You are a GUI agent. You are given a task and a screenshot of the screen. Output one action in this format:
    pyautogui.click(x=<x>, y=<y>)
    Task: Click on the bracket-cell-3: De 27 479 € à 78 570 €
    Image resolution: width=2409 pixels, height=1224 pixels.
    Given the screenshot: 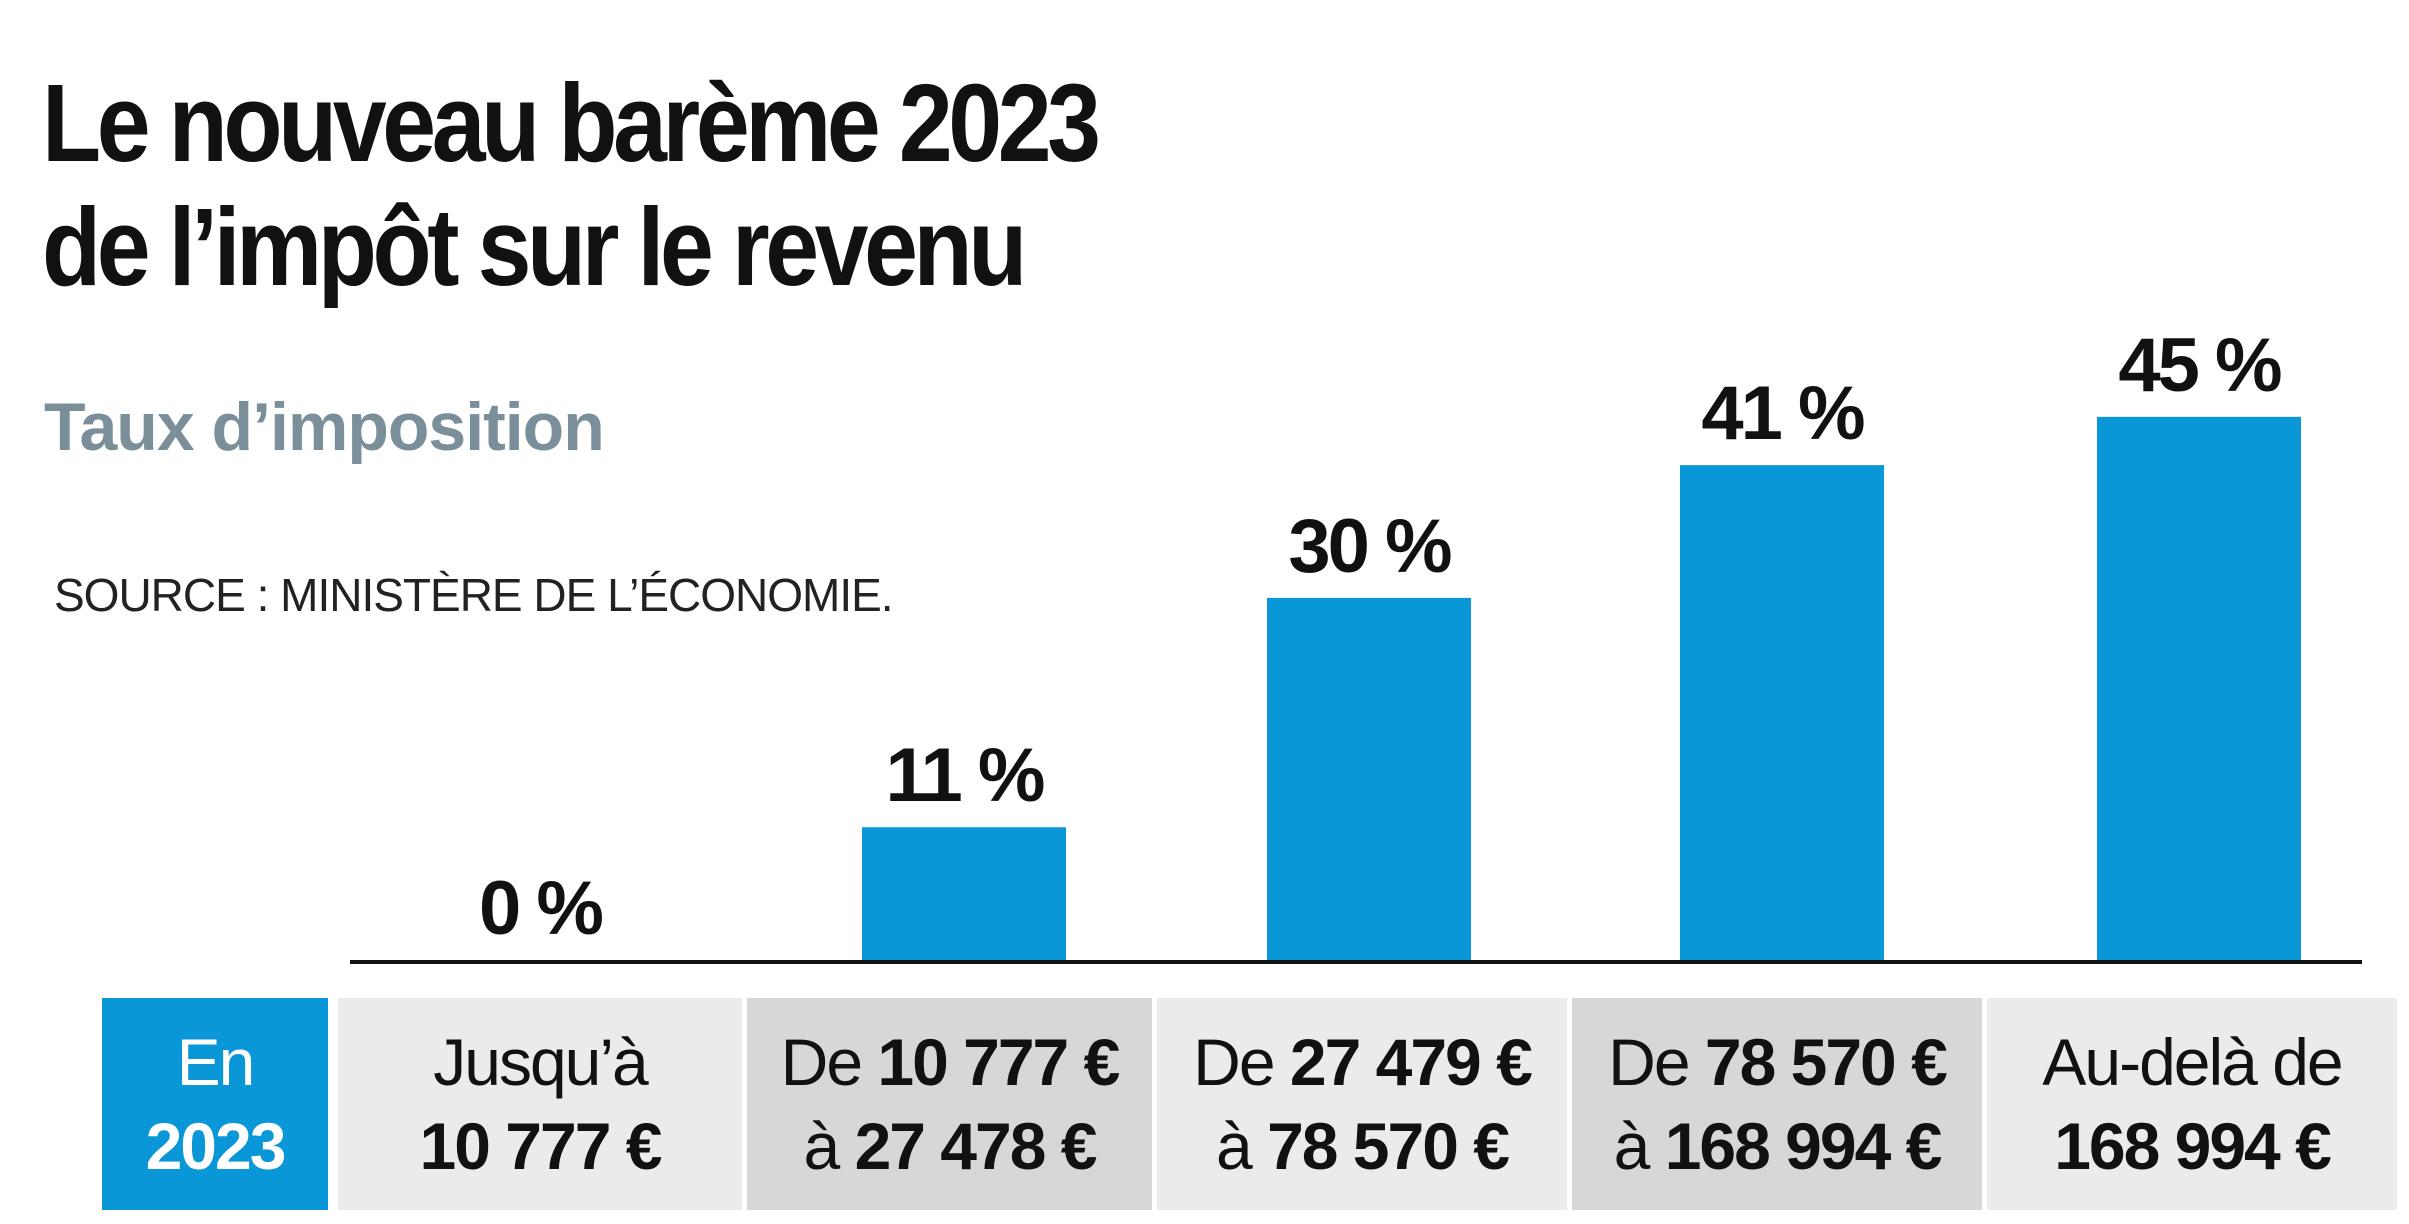 What is the action you would take?
    pyautogui.click(x=1362, y=1104)
    